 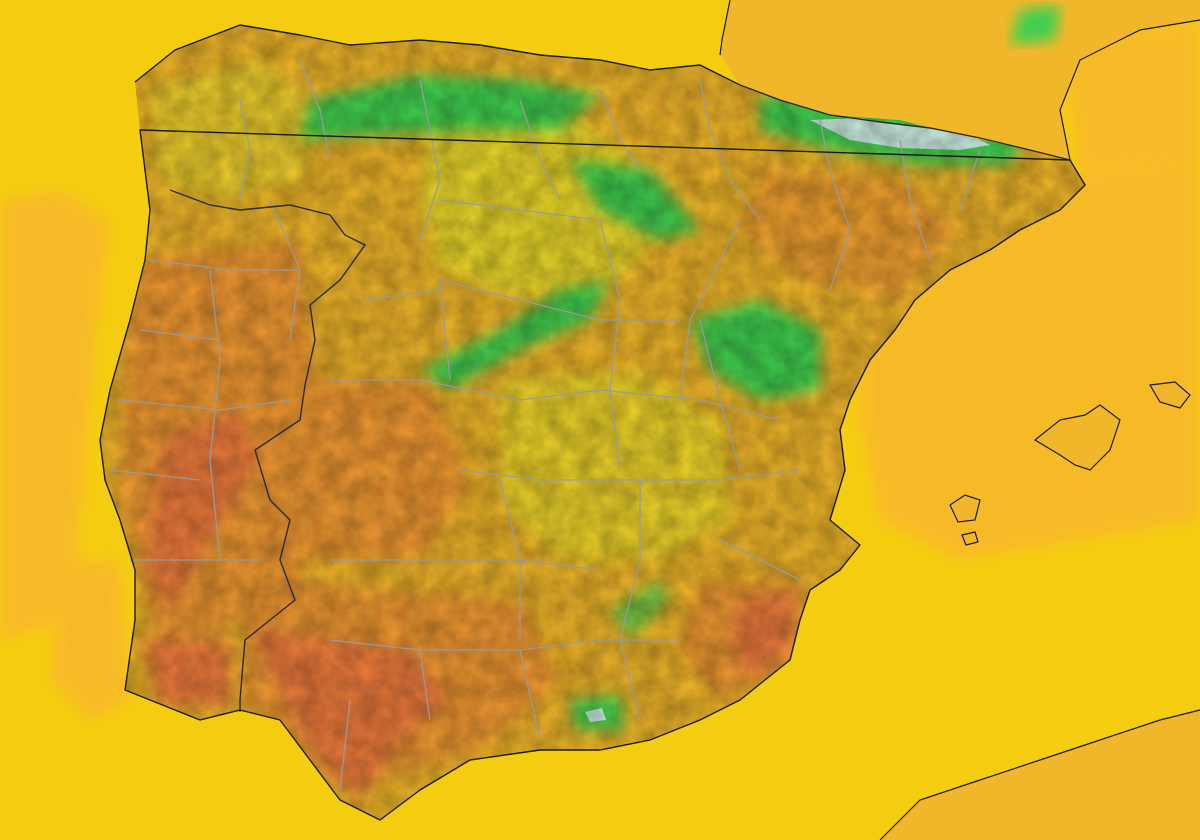 I want to click on ibiza-island, so click(x=965, y=508).